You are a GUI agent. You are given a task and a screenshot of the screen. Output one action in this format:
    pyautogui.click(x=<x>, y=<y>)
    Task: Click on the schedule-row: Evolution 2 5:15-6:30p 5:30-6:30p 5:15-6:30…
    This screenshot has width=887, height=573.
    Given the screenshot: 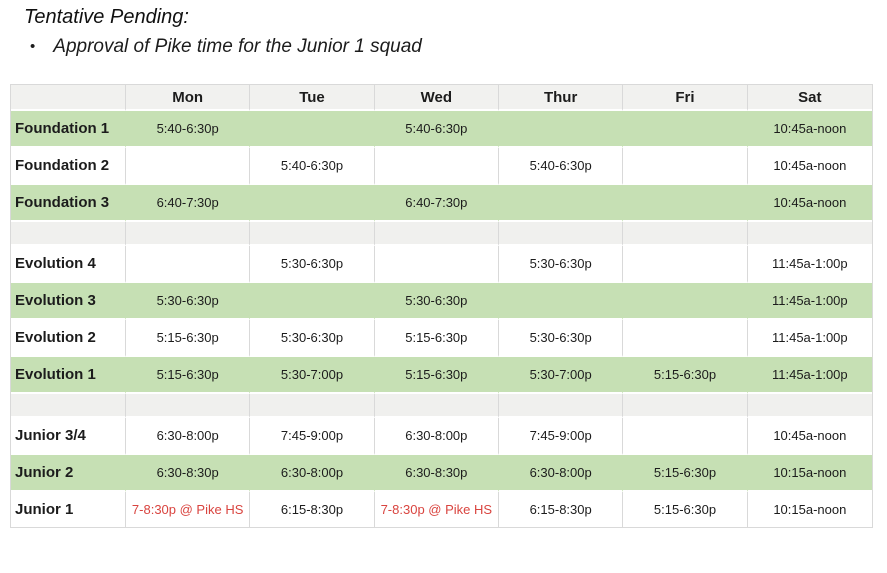 What is the action you would take?
    pyautogui.click(x=441, y=338)
    